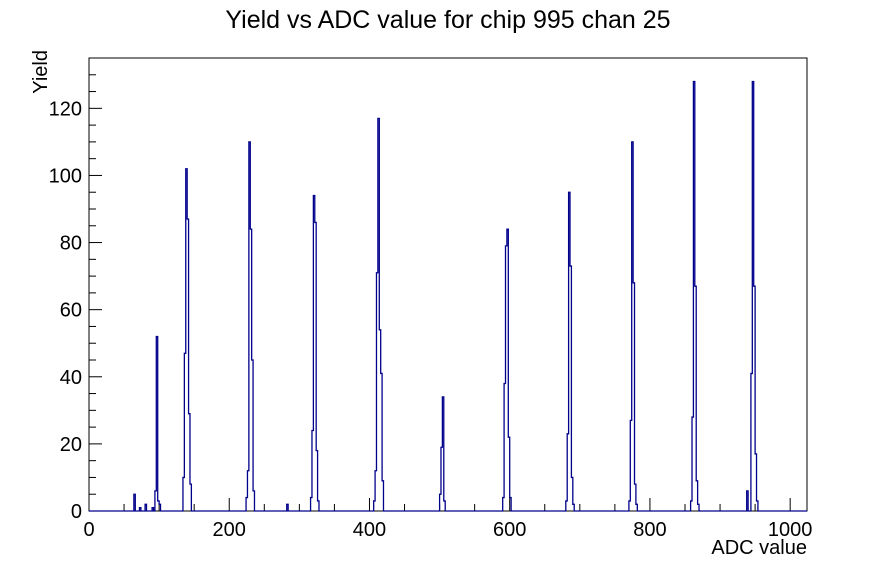 Image resolution: width=896 pixels, height=572 pixels. I want to click on x-tick-label: 200, so click(229, 530).